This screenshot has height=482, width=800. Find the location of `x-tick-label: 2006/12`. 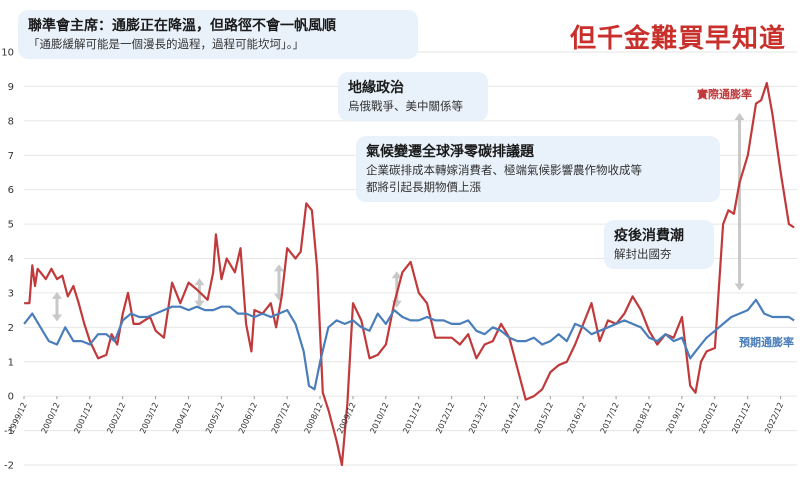

x-tick-label: 2006/12 is located at coordinates (248, 418).